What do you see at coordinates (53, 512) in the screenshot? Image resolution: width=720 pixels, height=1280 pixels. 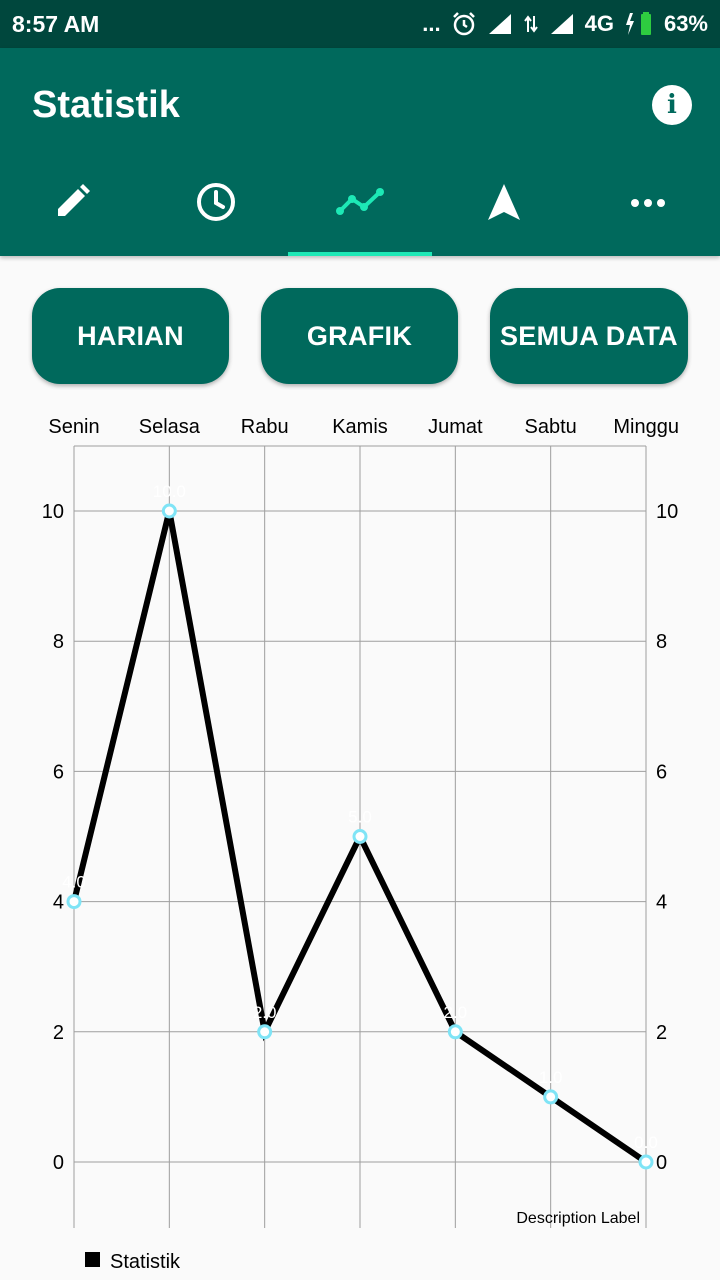 I see `y-tick-label-left: 10` at bounding box center [53, 512].